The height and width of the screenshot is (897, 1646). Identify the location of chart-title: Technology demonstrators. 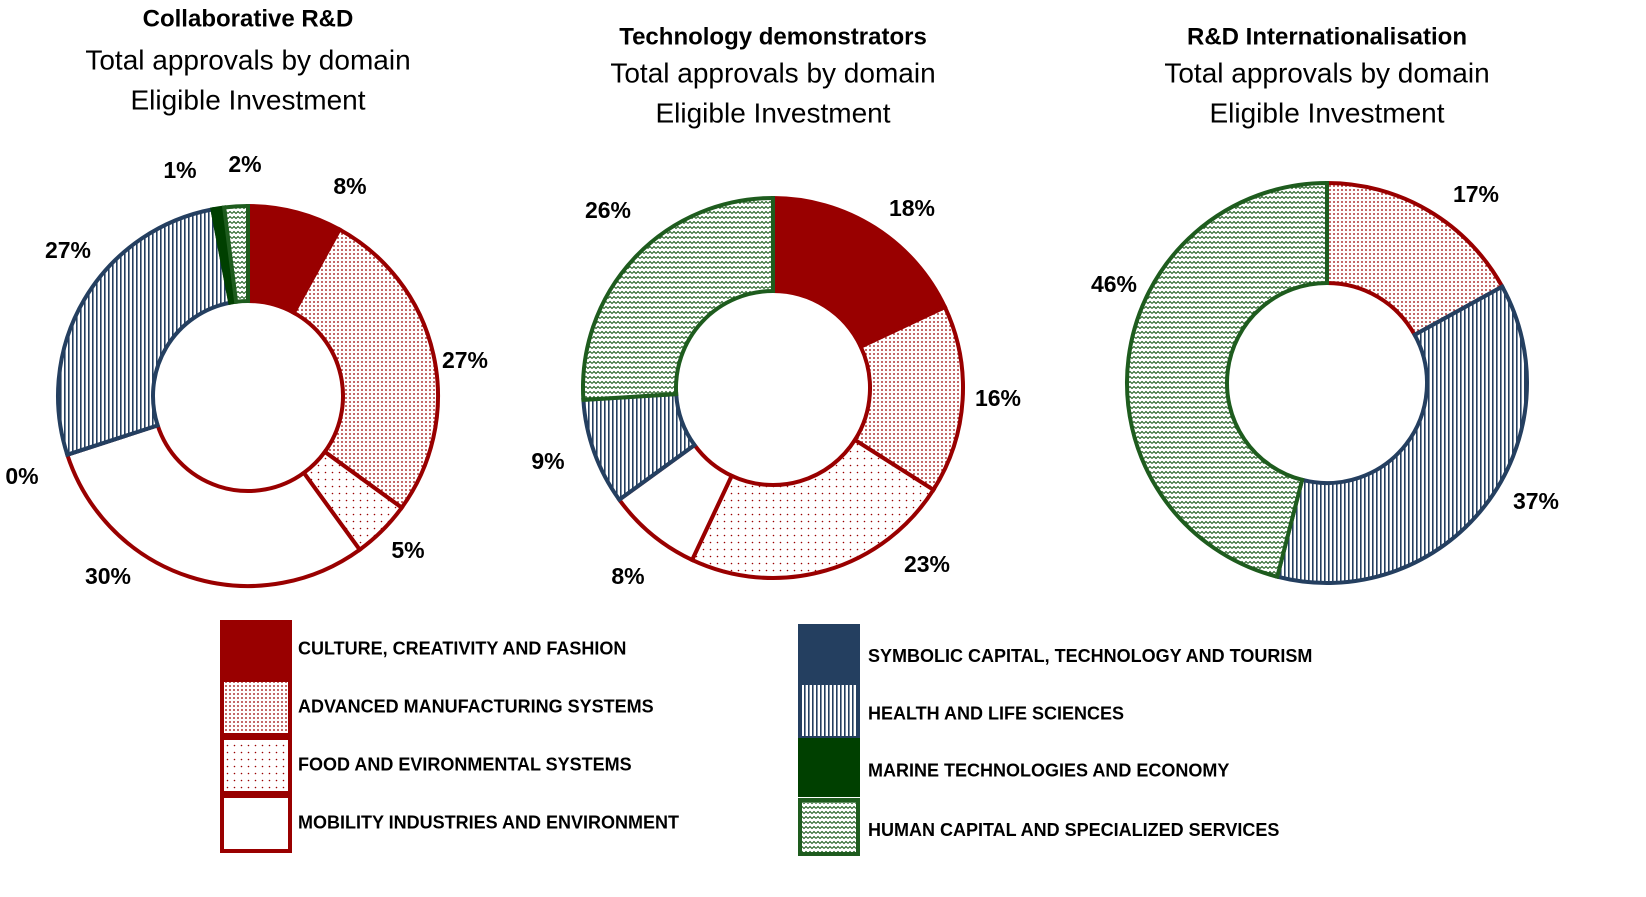
(773, 36).